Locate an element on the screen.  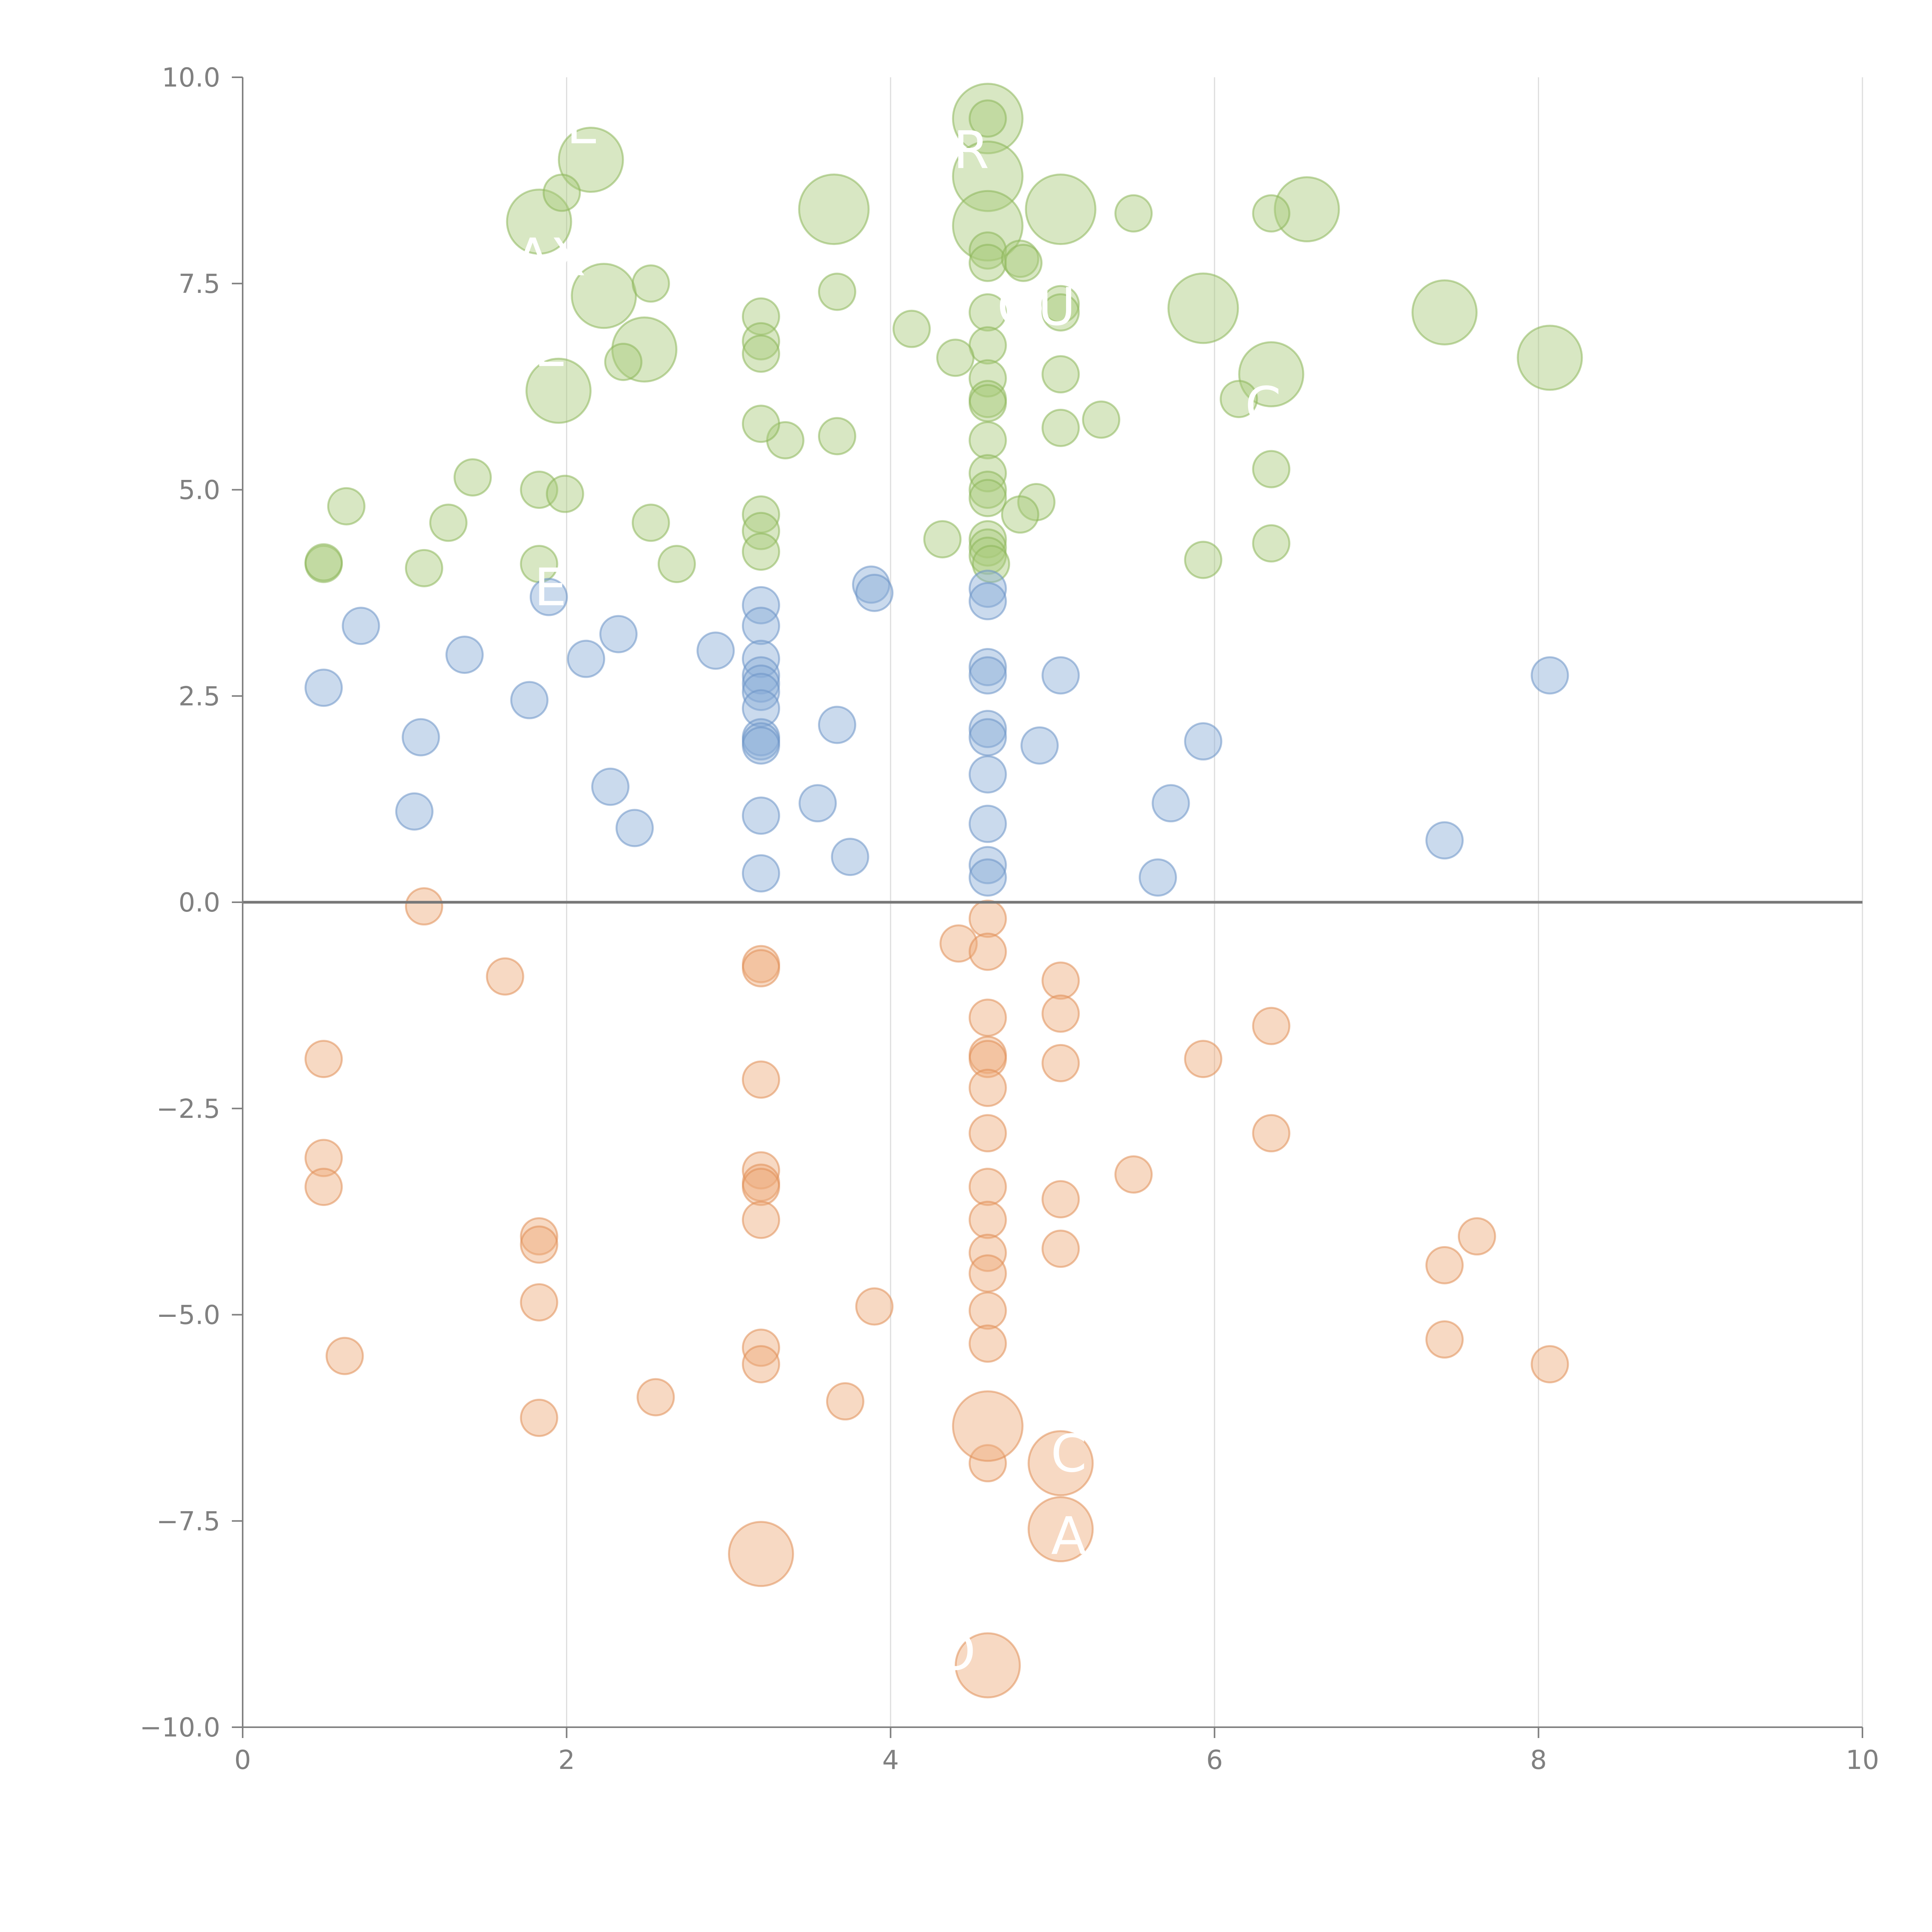
bubble-text: A is located at coordinates (1069, 1536).